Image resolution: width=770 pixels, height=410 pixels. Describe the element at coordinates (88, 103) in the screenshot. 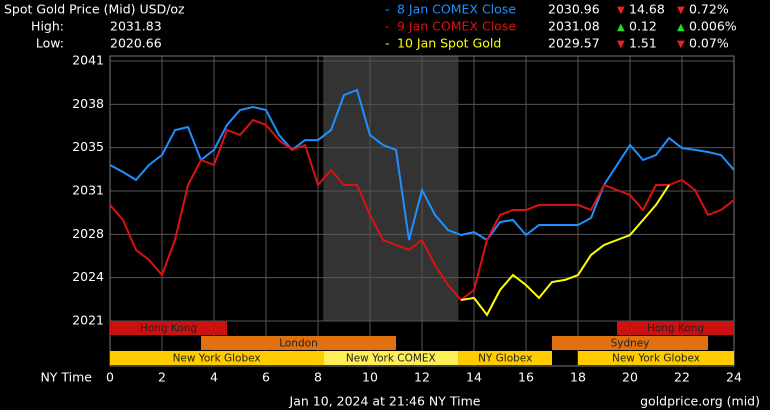

I see `y-tick-label: 2038` at that location.